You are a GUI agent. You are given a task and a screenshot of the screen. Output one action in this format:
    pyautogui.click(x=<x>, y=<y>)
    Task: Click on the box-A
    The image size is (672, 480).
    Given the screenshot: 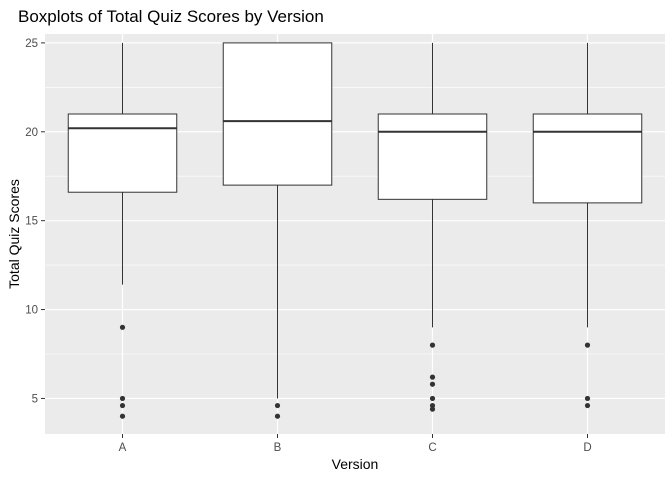 What is the action you would take?
    pyautogui.click(x=122, y=230)
    